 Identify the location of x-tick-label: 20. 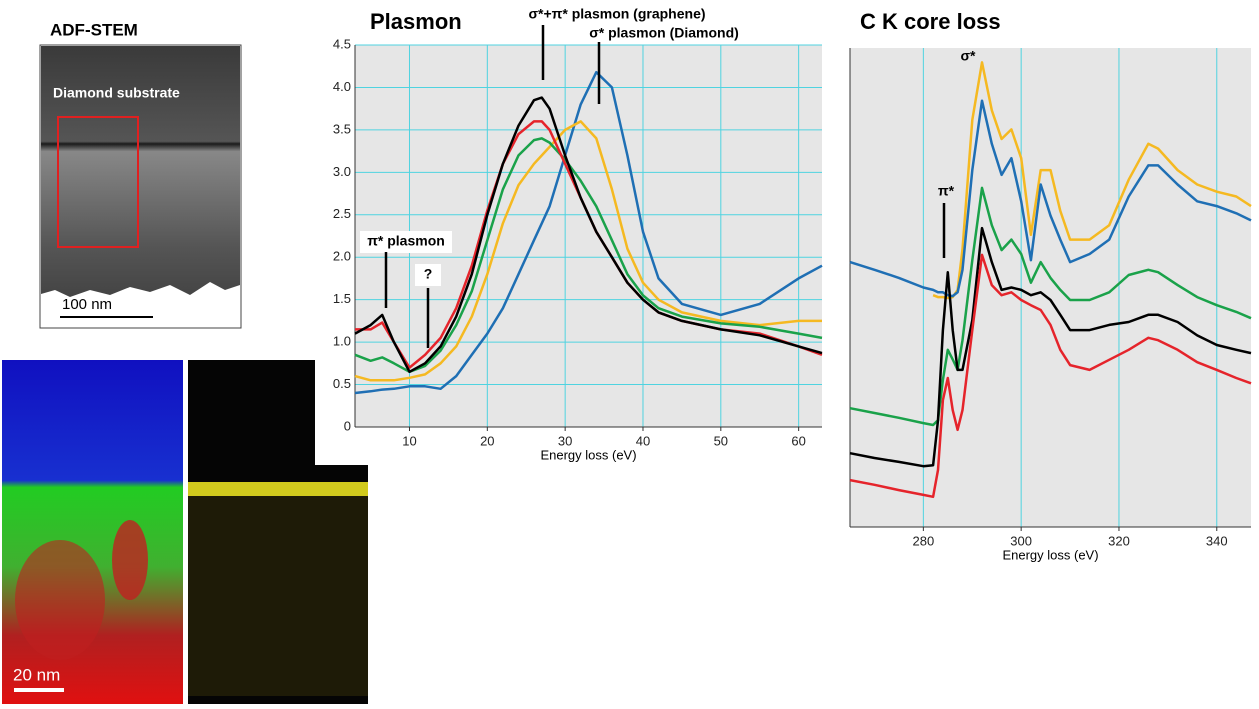
(487, 440).